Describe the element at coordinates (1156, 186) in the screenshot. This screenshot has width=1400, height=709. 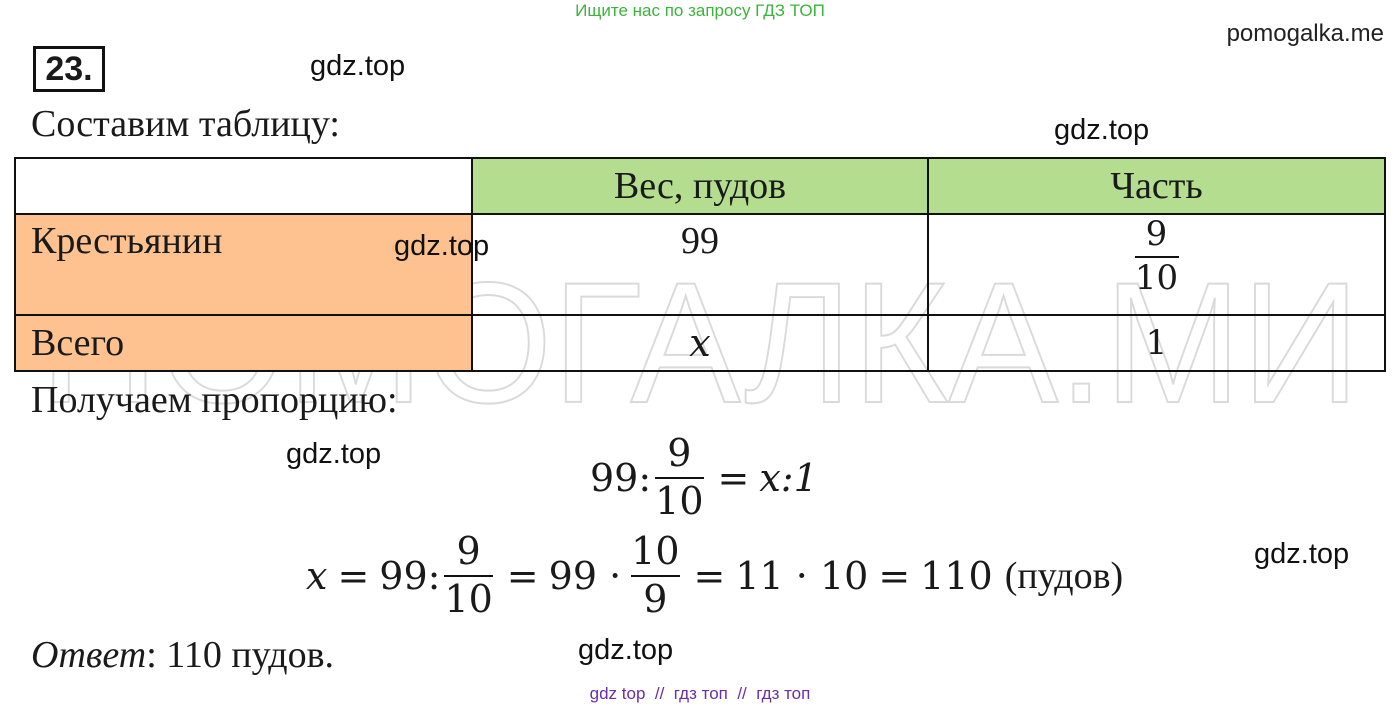
I see `table-header-part: Часть` at that location.